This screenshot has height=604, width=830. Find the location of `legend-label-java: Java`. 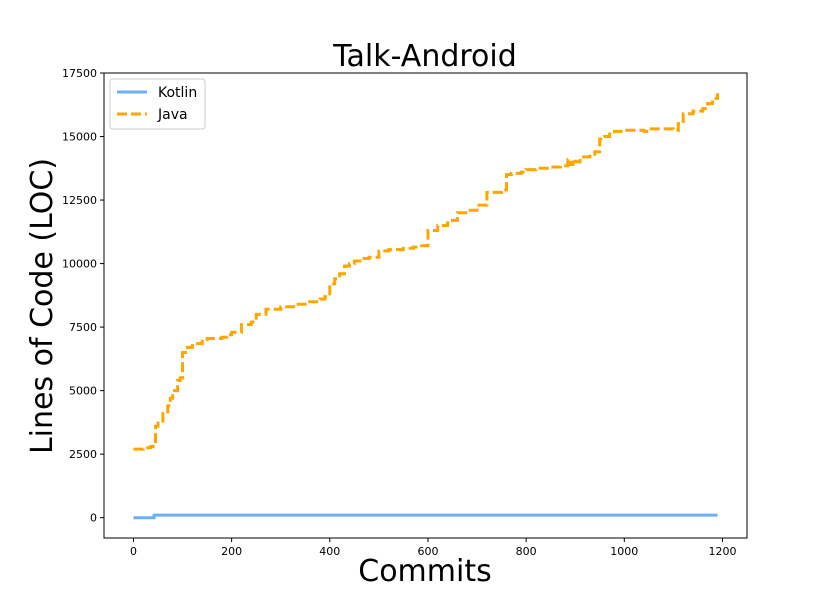

legend-label-java: Java is located at coordinates (172, 115).